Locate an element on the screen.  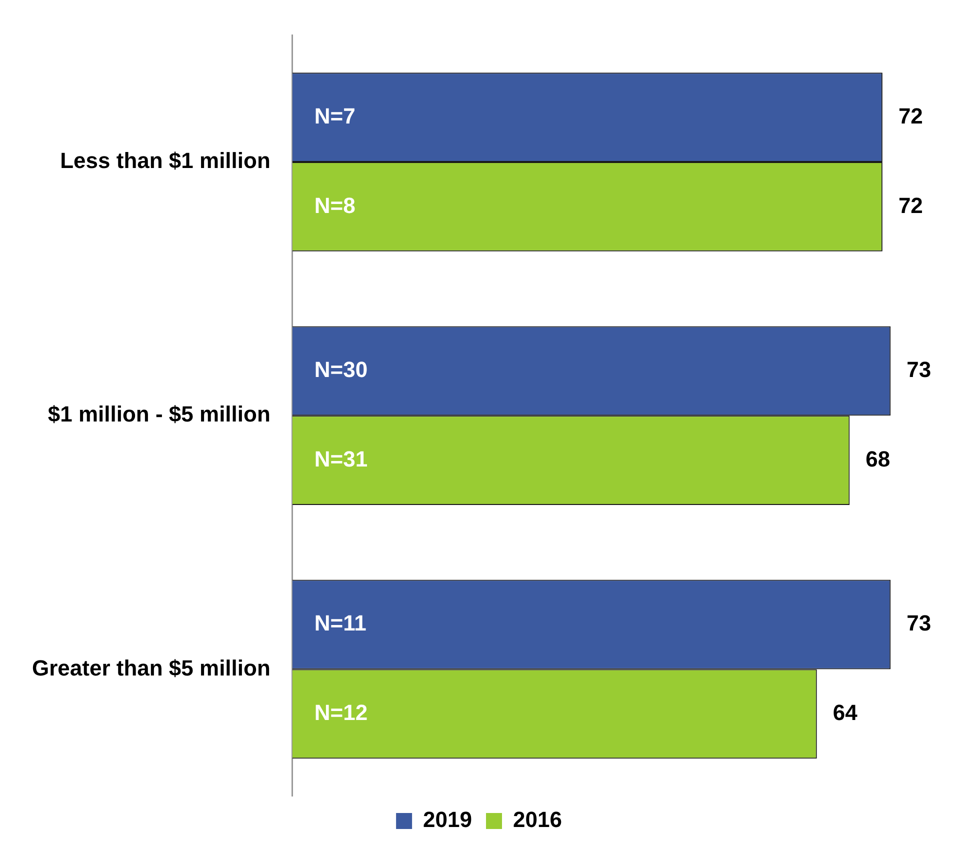
y-tick-label: Greater than $5 million is located at coordinates (151, 667).